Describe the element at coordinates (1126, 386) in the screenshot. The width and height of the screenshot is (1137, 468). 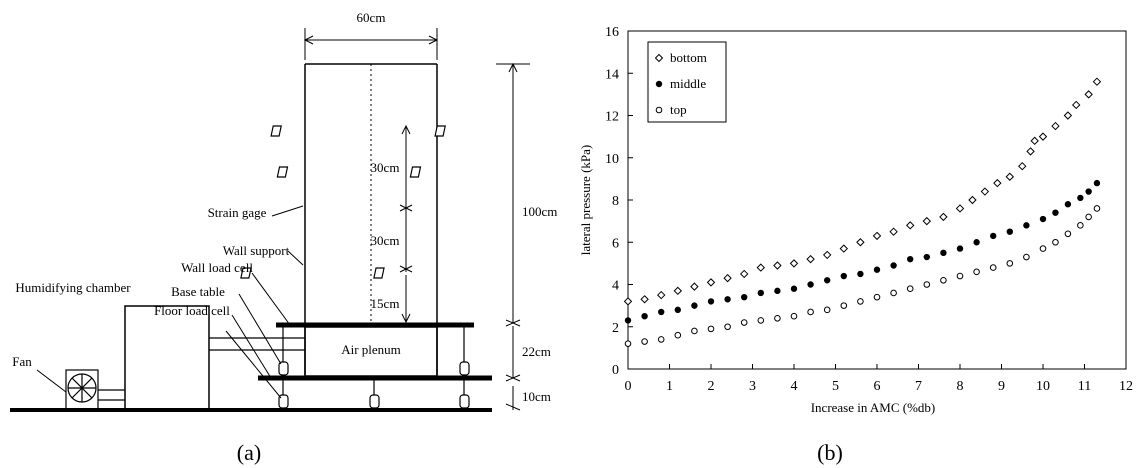
I see `x-tick-label: 12` at that location.